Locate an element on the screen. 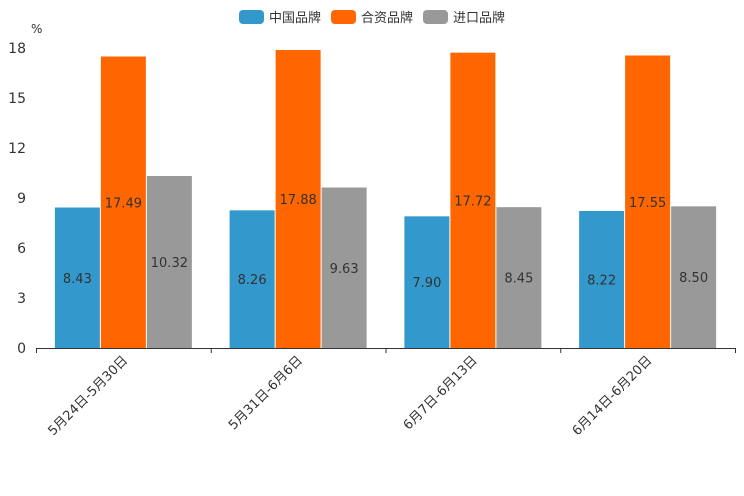 The height and width of the screenshot is (496, 744). bar-value-label: 7.90 is located at coordinates (426, 283).